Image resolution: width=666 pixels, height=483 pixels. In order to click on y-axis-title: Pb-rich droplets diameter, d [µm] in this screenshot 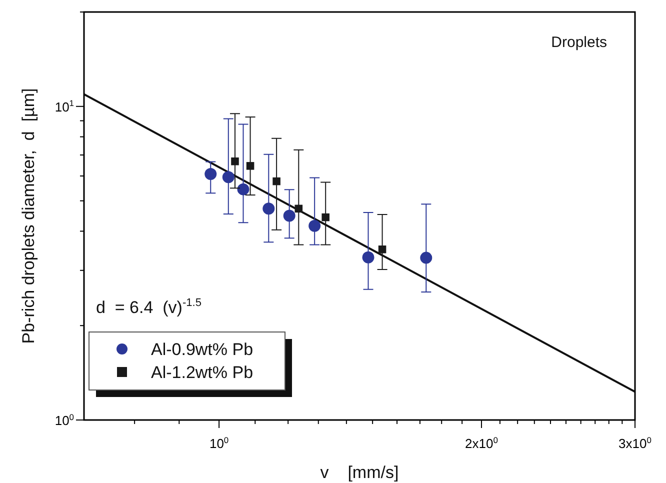, I will do `click(28, 216)`.